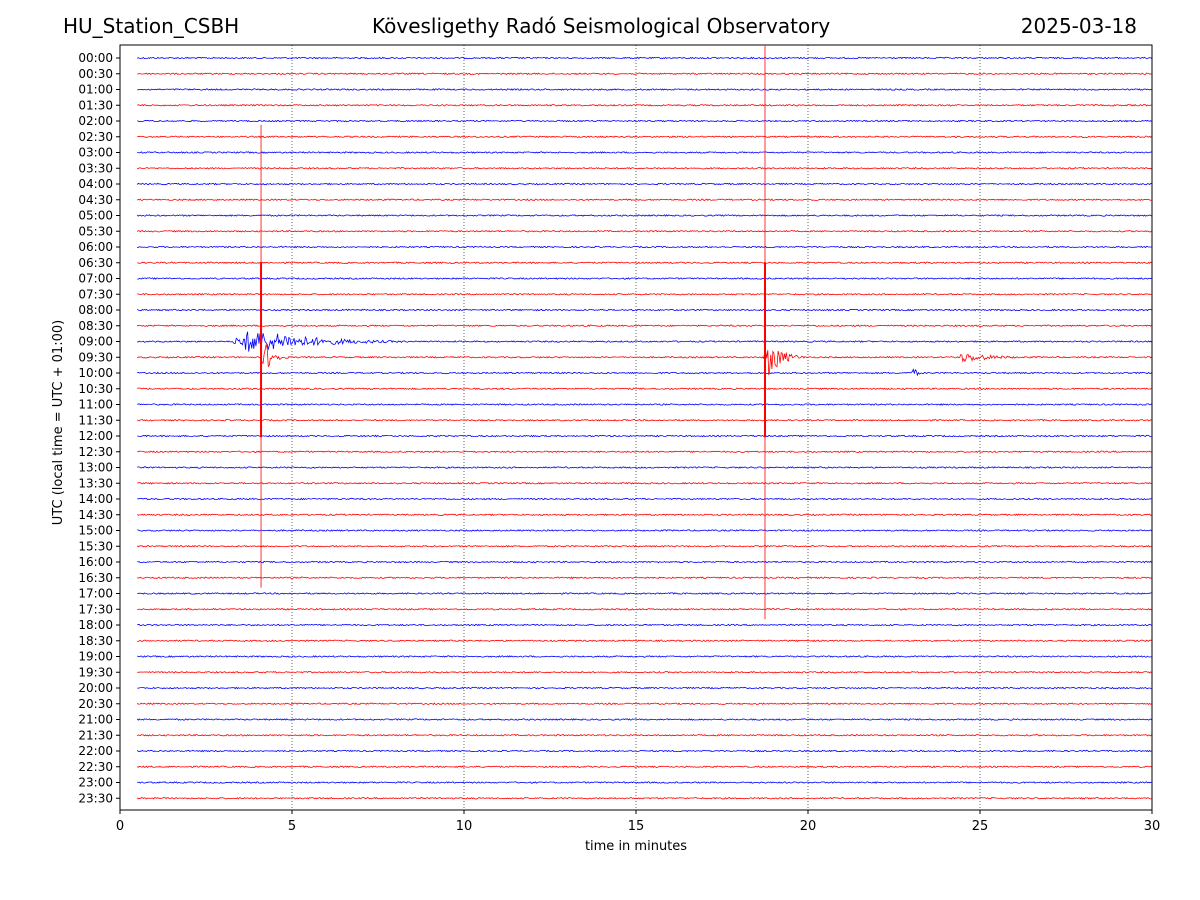 Image resolution: width=1200 pixels, height=900 pixels. I want to click on x-axis-label: time in minutes, so click(636, 846).